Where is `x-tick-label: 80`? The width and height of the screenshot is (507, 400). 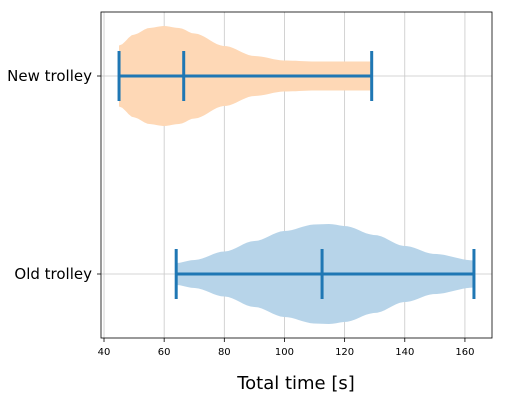
x-tick-label: 80 is located at coordinates (224, 352).